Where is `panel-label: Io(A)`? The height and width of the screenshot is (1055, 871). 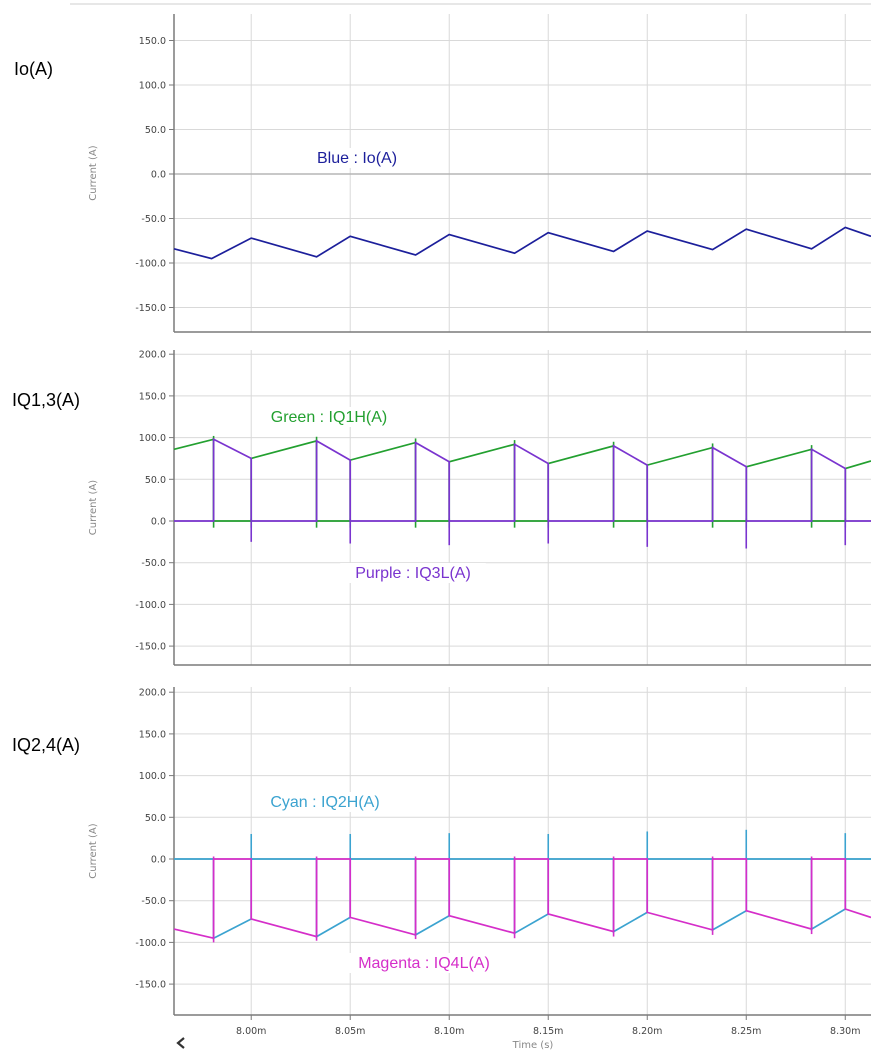 panel-label: Io(A) is located at coordinates (33, 69).